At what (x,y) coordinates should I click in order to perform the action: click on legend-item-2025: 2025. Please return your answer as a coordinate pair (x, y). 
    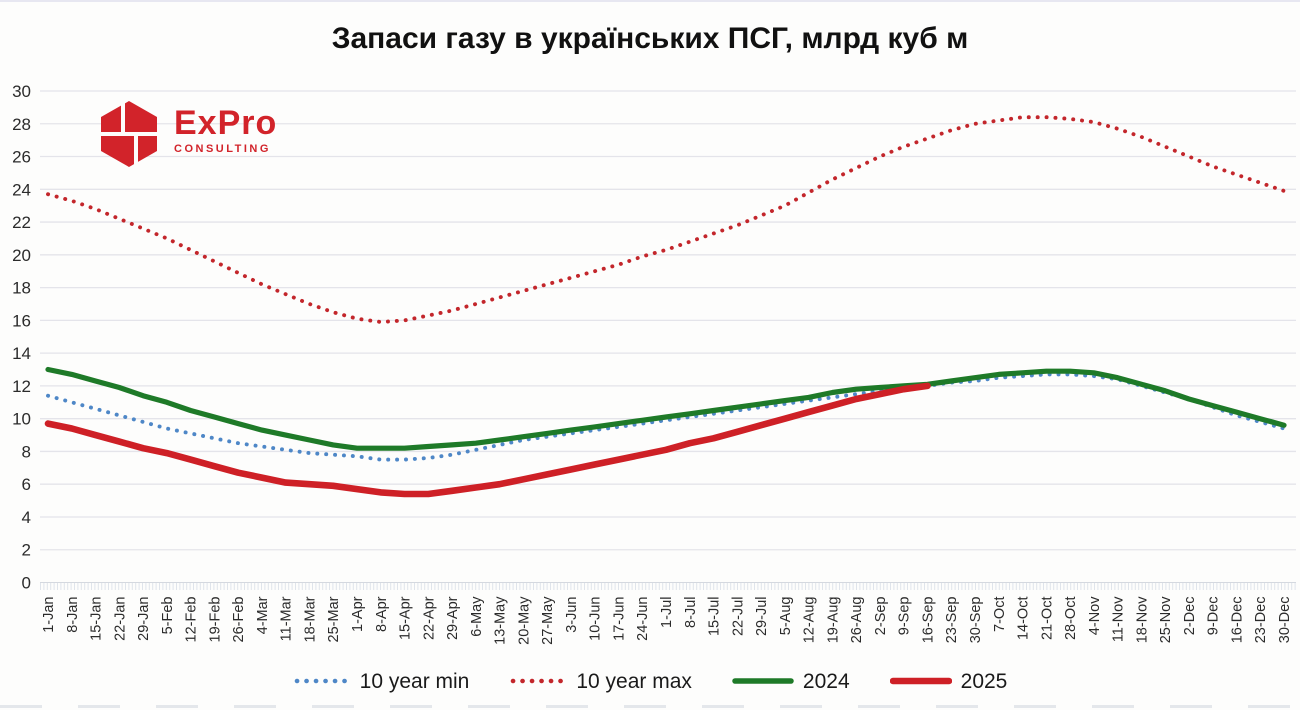
    Looking at the image, I should click on (948, 682).